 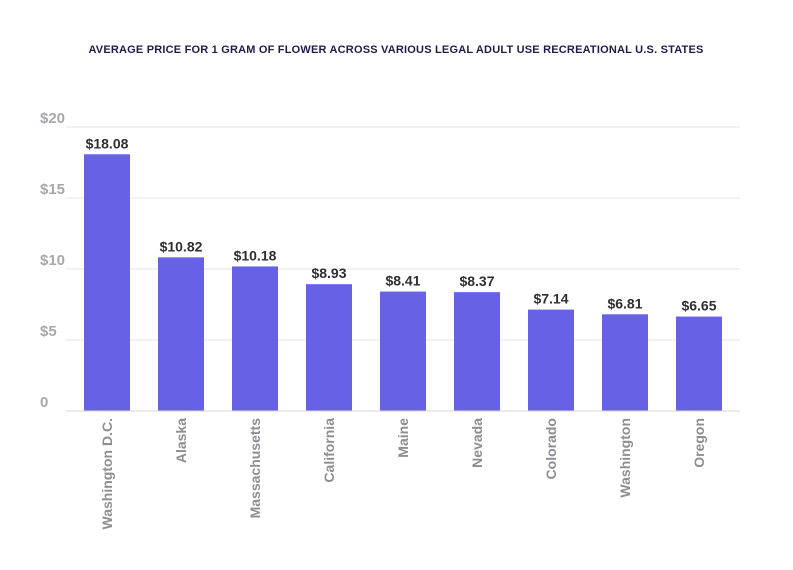 I want to click on x-tick-label: Nevada, so click(x=477, y=443).